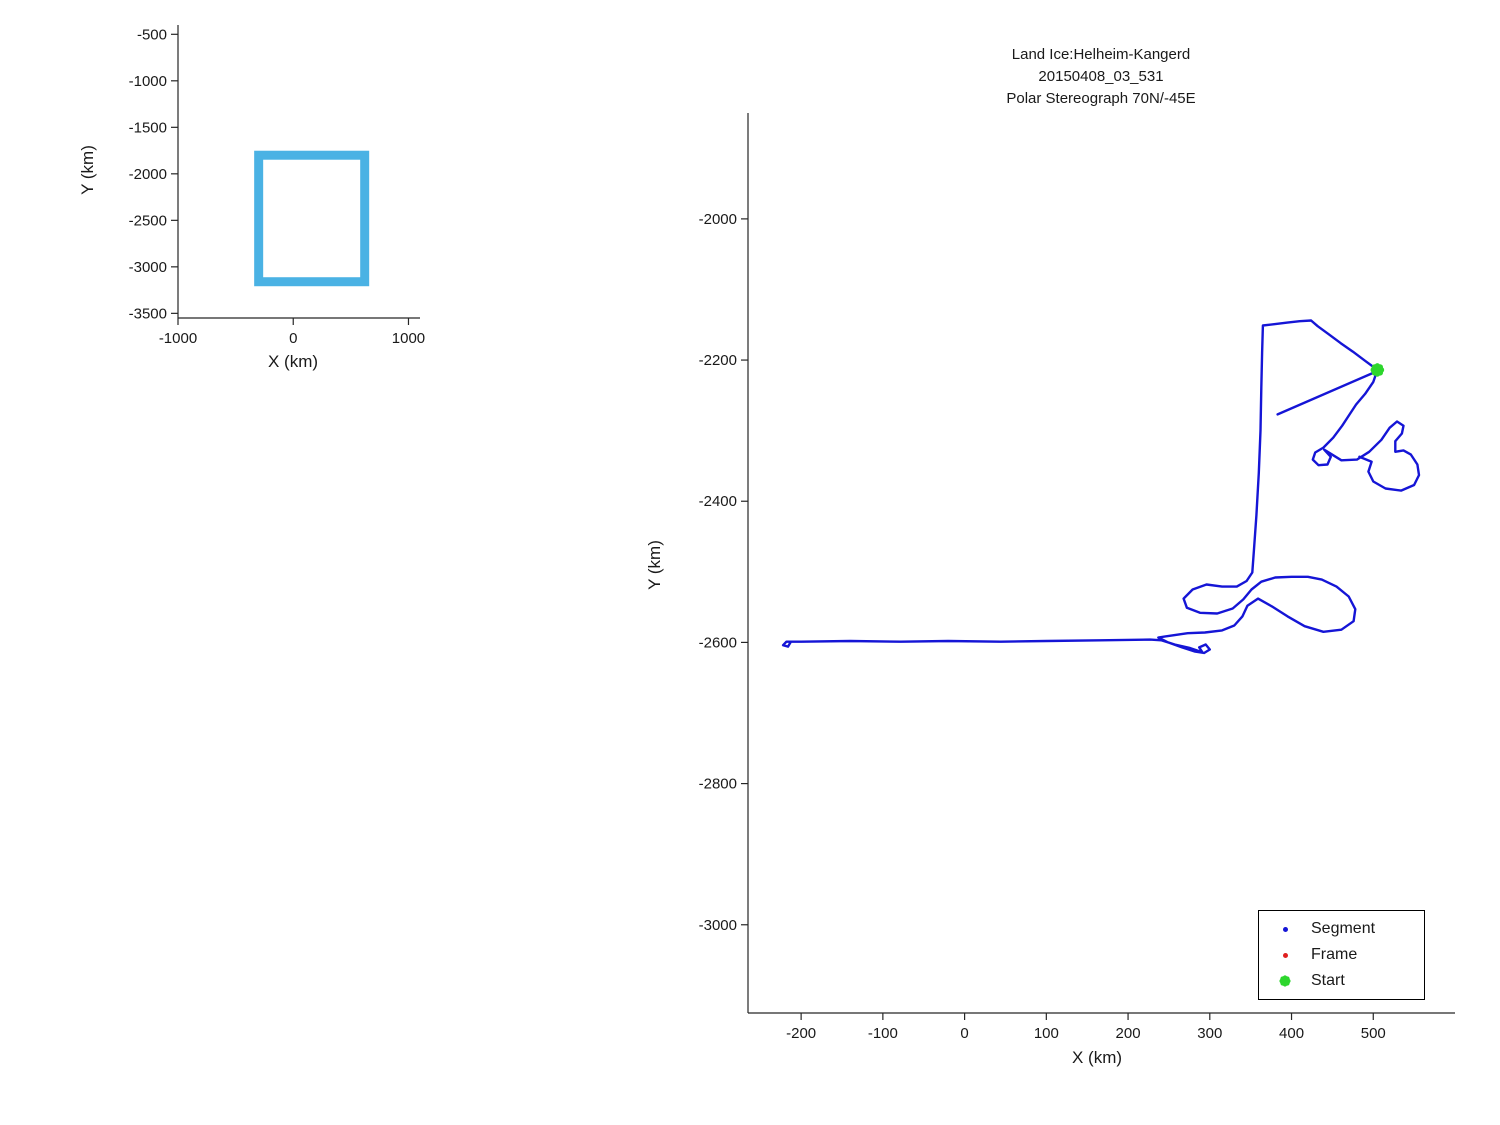 This screenshot has height=1125, width=1500. I want to click on legend-item-start: Start, so click(1341, 981).